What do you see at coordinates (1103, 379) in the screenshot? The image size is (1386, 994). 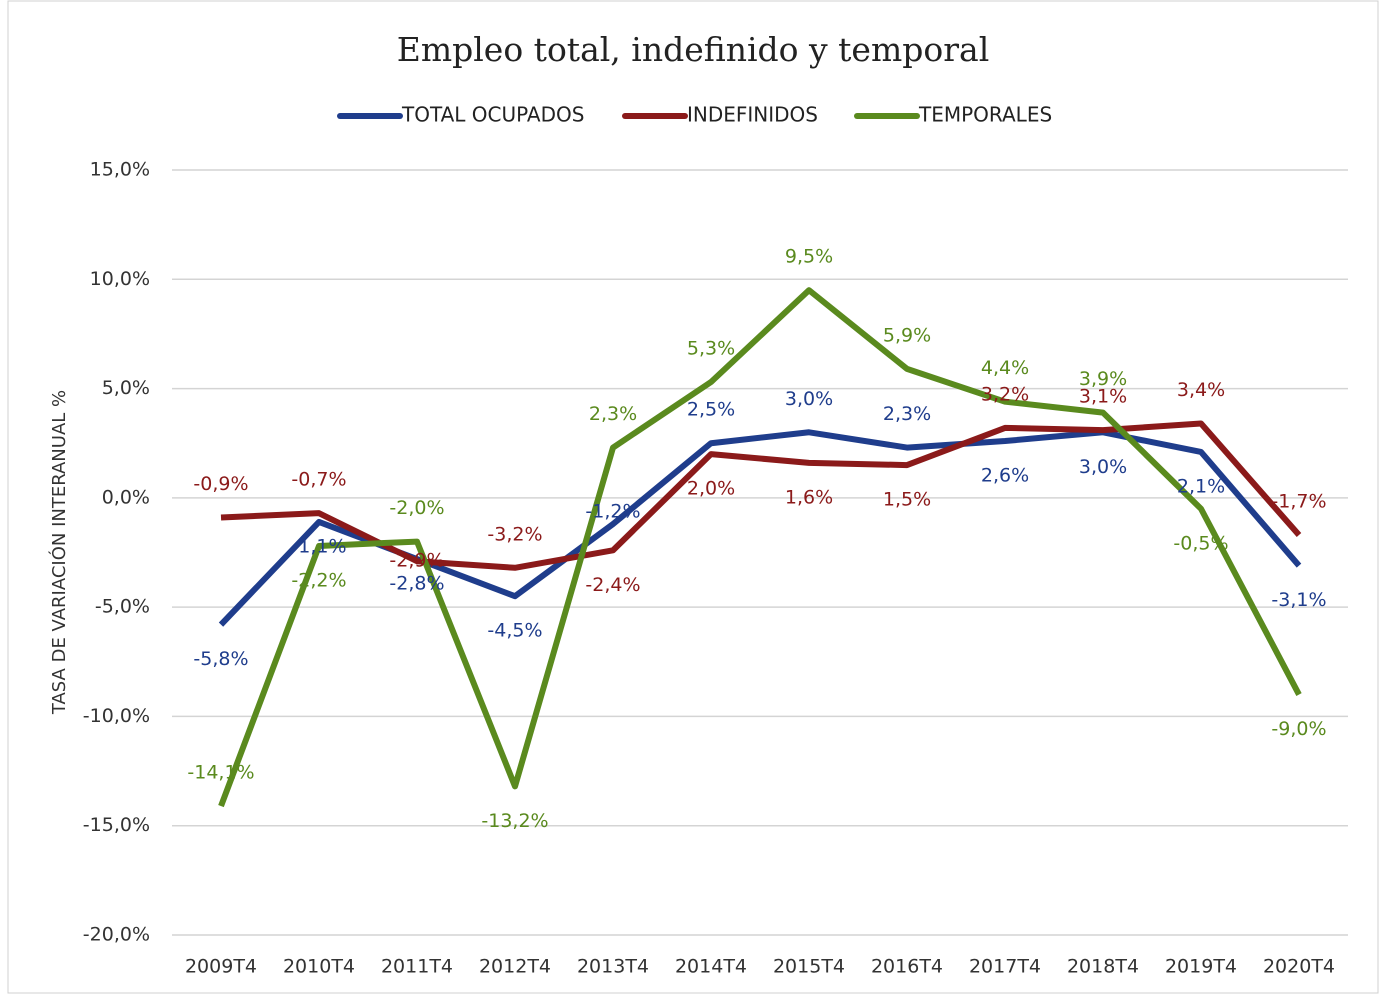 I see `data-label: 3,9%` at bounding box center [1103, 379].